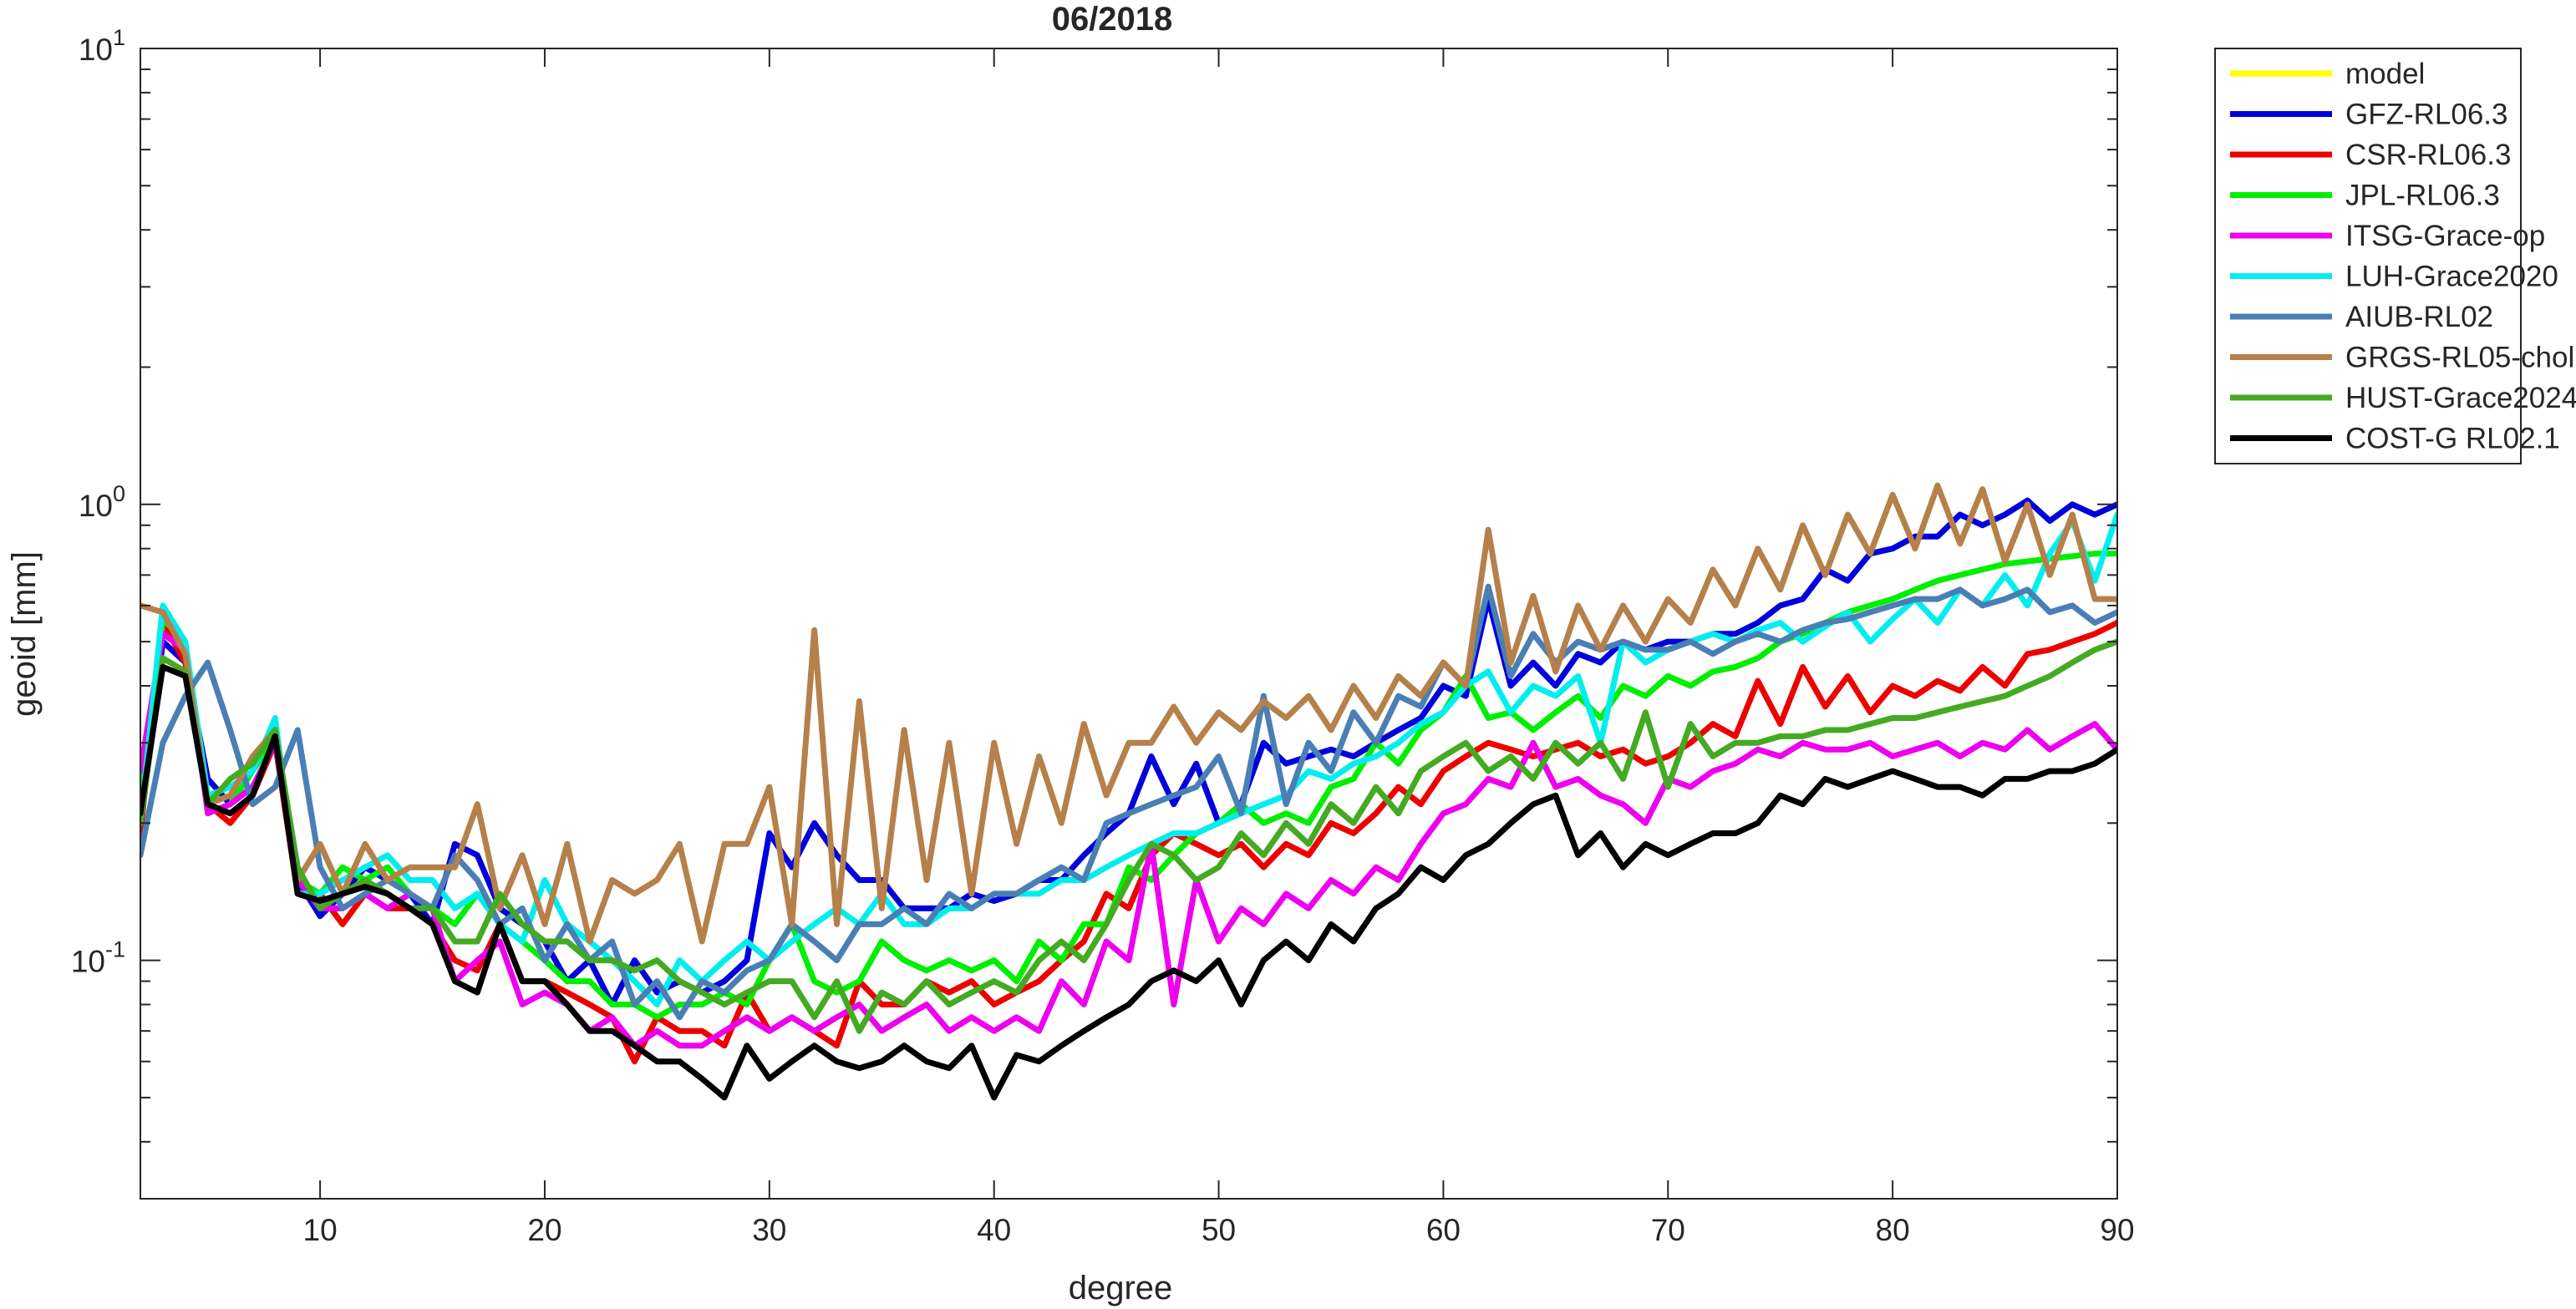  I want to click on legend-entry-5: ITSG-Grace-op, so click(2445, 236).